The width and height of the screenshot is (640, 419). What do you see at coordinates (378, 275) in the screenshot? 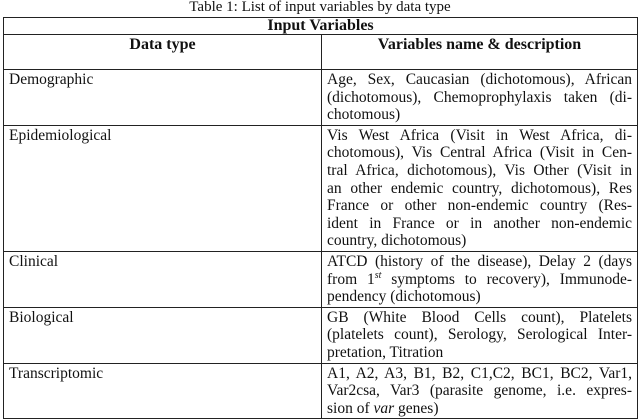
I see `superscript: st` at bounding box center [378, 275].